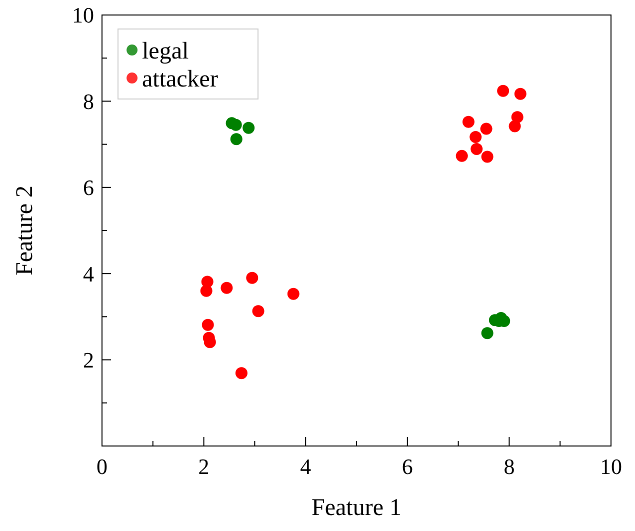  What do you see at coordinates (204, 466) in the screenshot?
I see `x-tick-label: 2` at bounding box center [204, 466].